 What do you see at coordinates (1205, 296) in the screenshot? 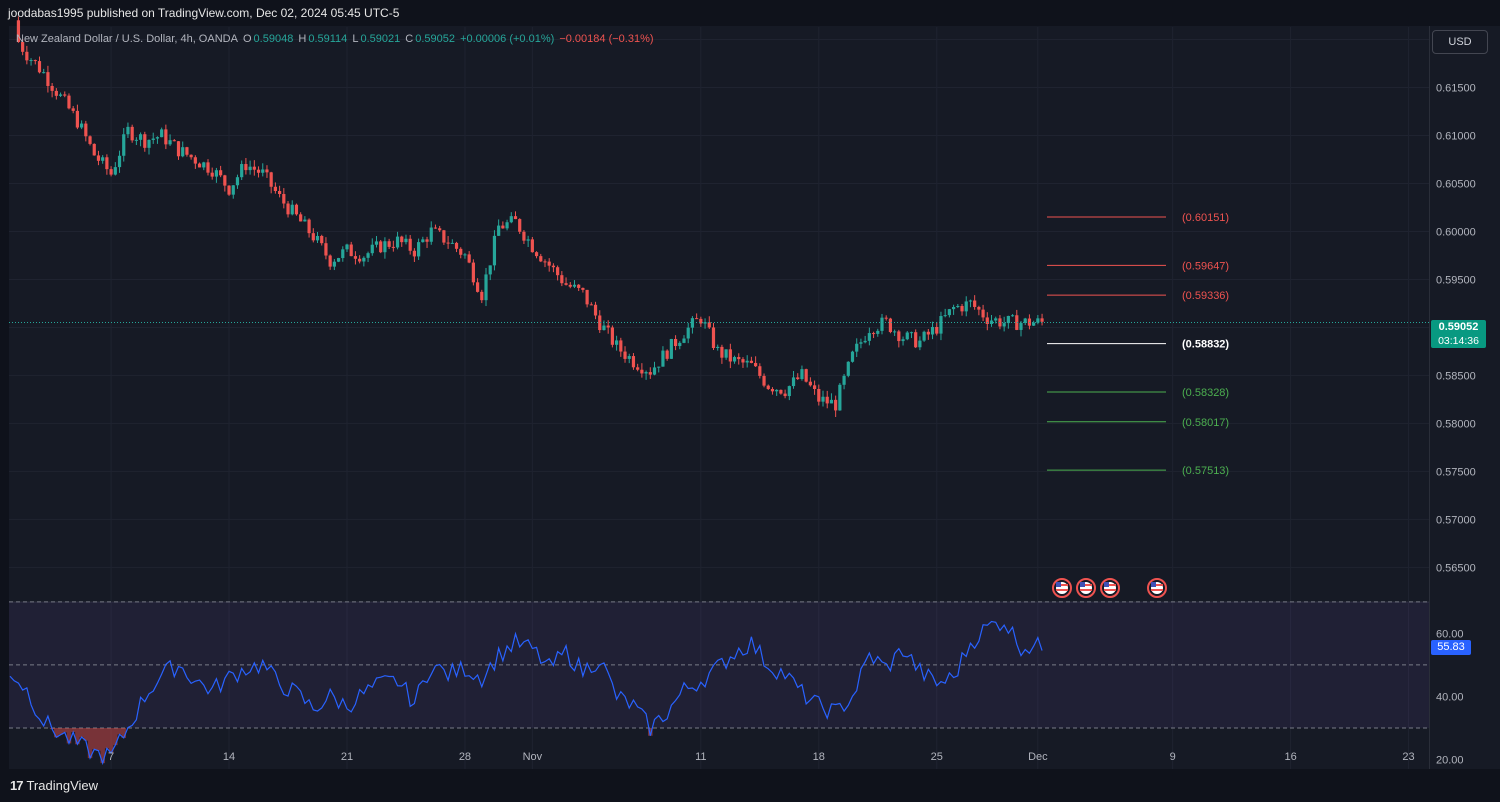
I see `level-label: (0.59336)` at bounding box center [1205, 296].